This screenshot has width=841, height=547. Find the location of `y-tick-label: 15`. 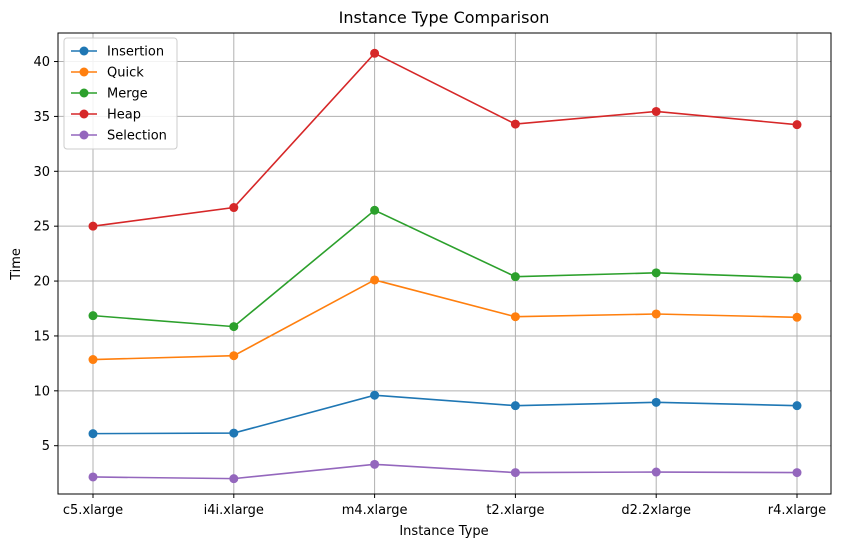

y-tick-label: 15 is located at coordinates (41, 336).